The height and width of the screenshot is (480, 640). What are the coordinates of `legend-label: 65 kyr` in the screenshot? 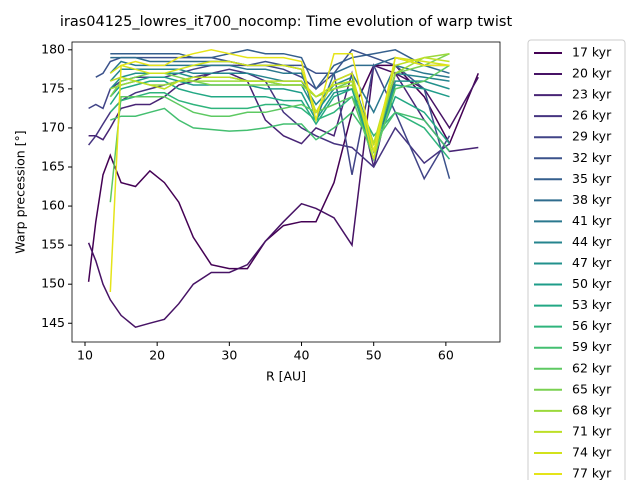 It's located at (592, 388).